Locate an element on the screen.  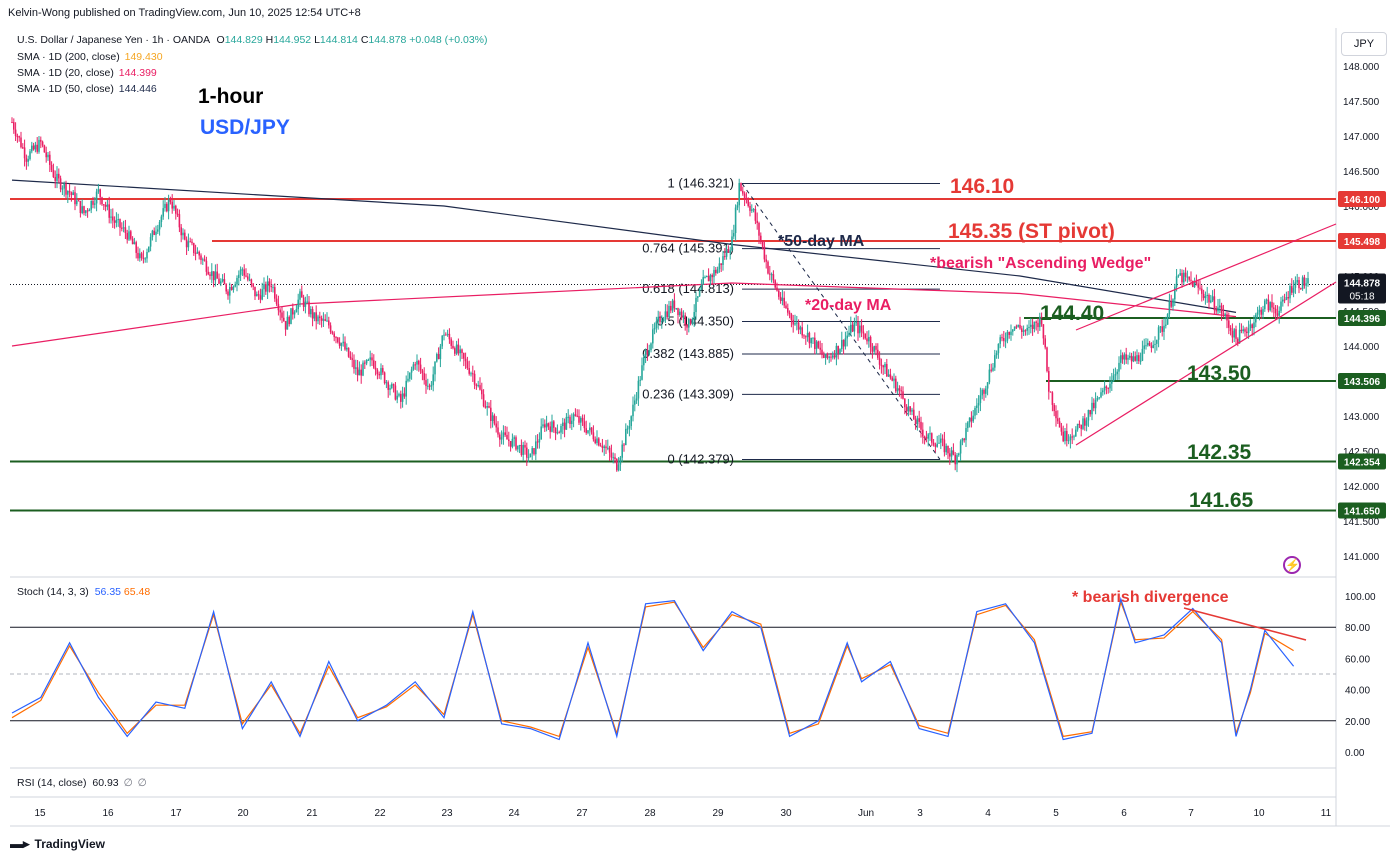
wedge-lower-line is located at coordinates (1206, 363).